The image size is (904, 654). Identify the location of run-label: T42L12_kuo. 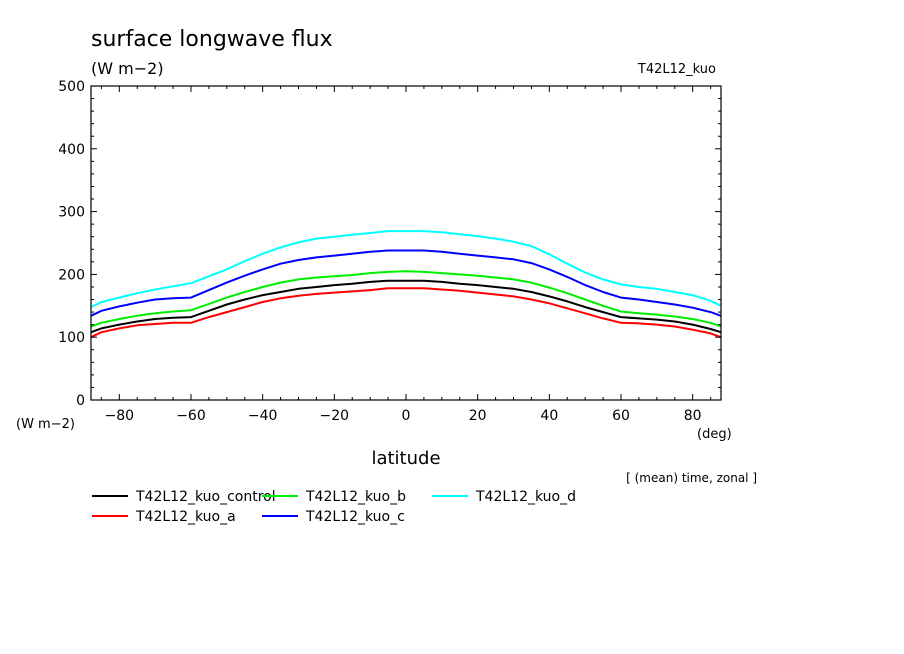
(676, 69).